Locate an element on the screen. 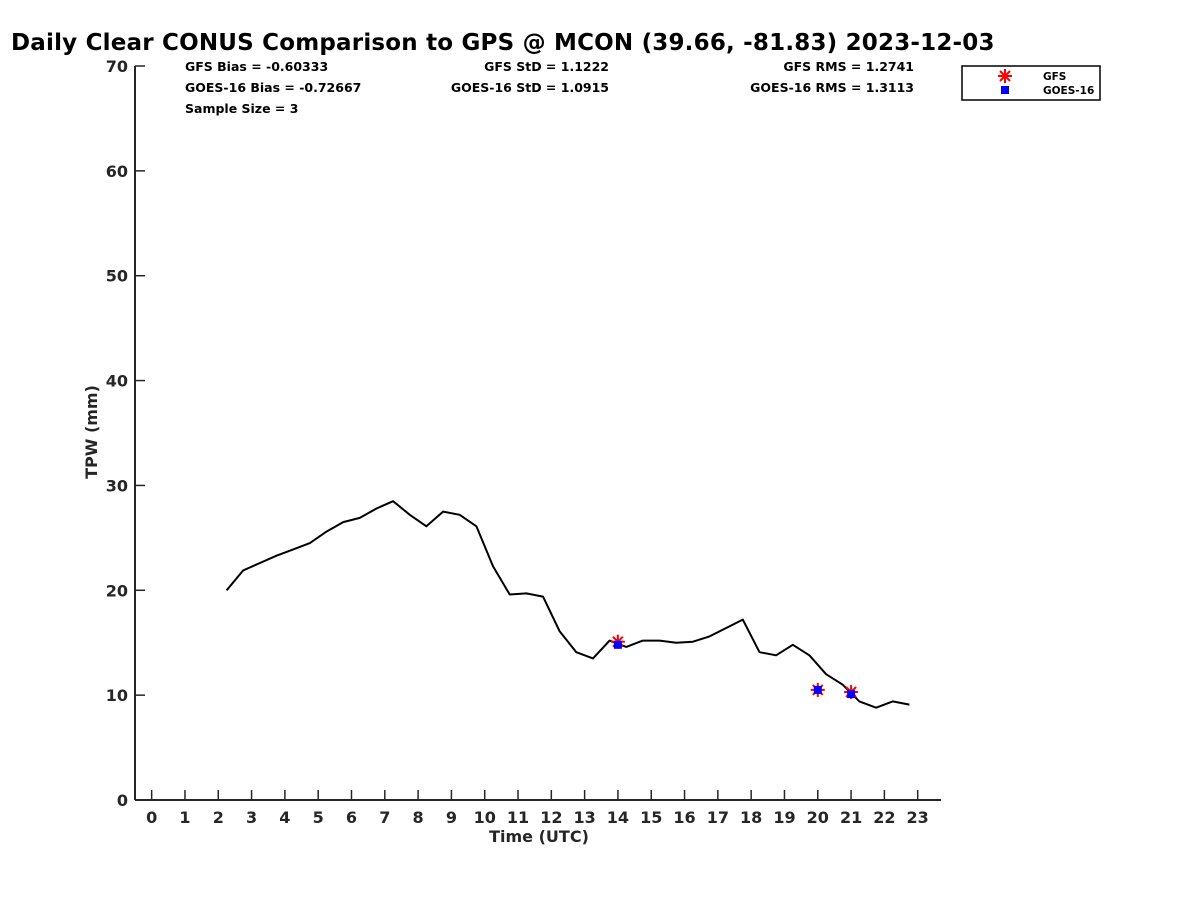  y-tick-label: 70 is located at coordinates (117, 66).